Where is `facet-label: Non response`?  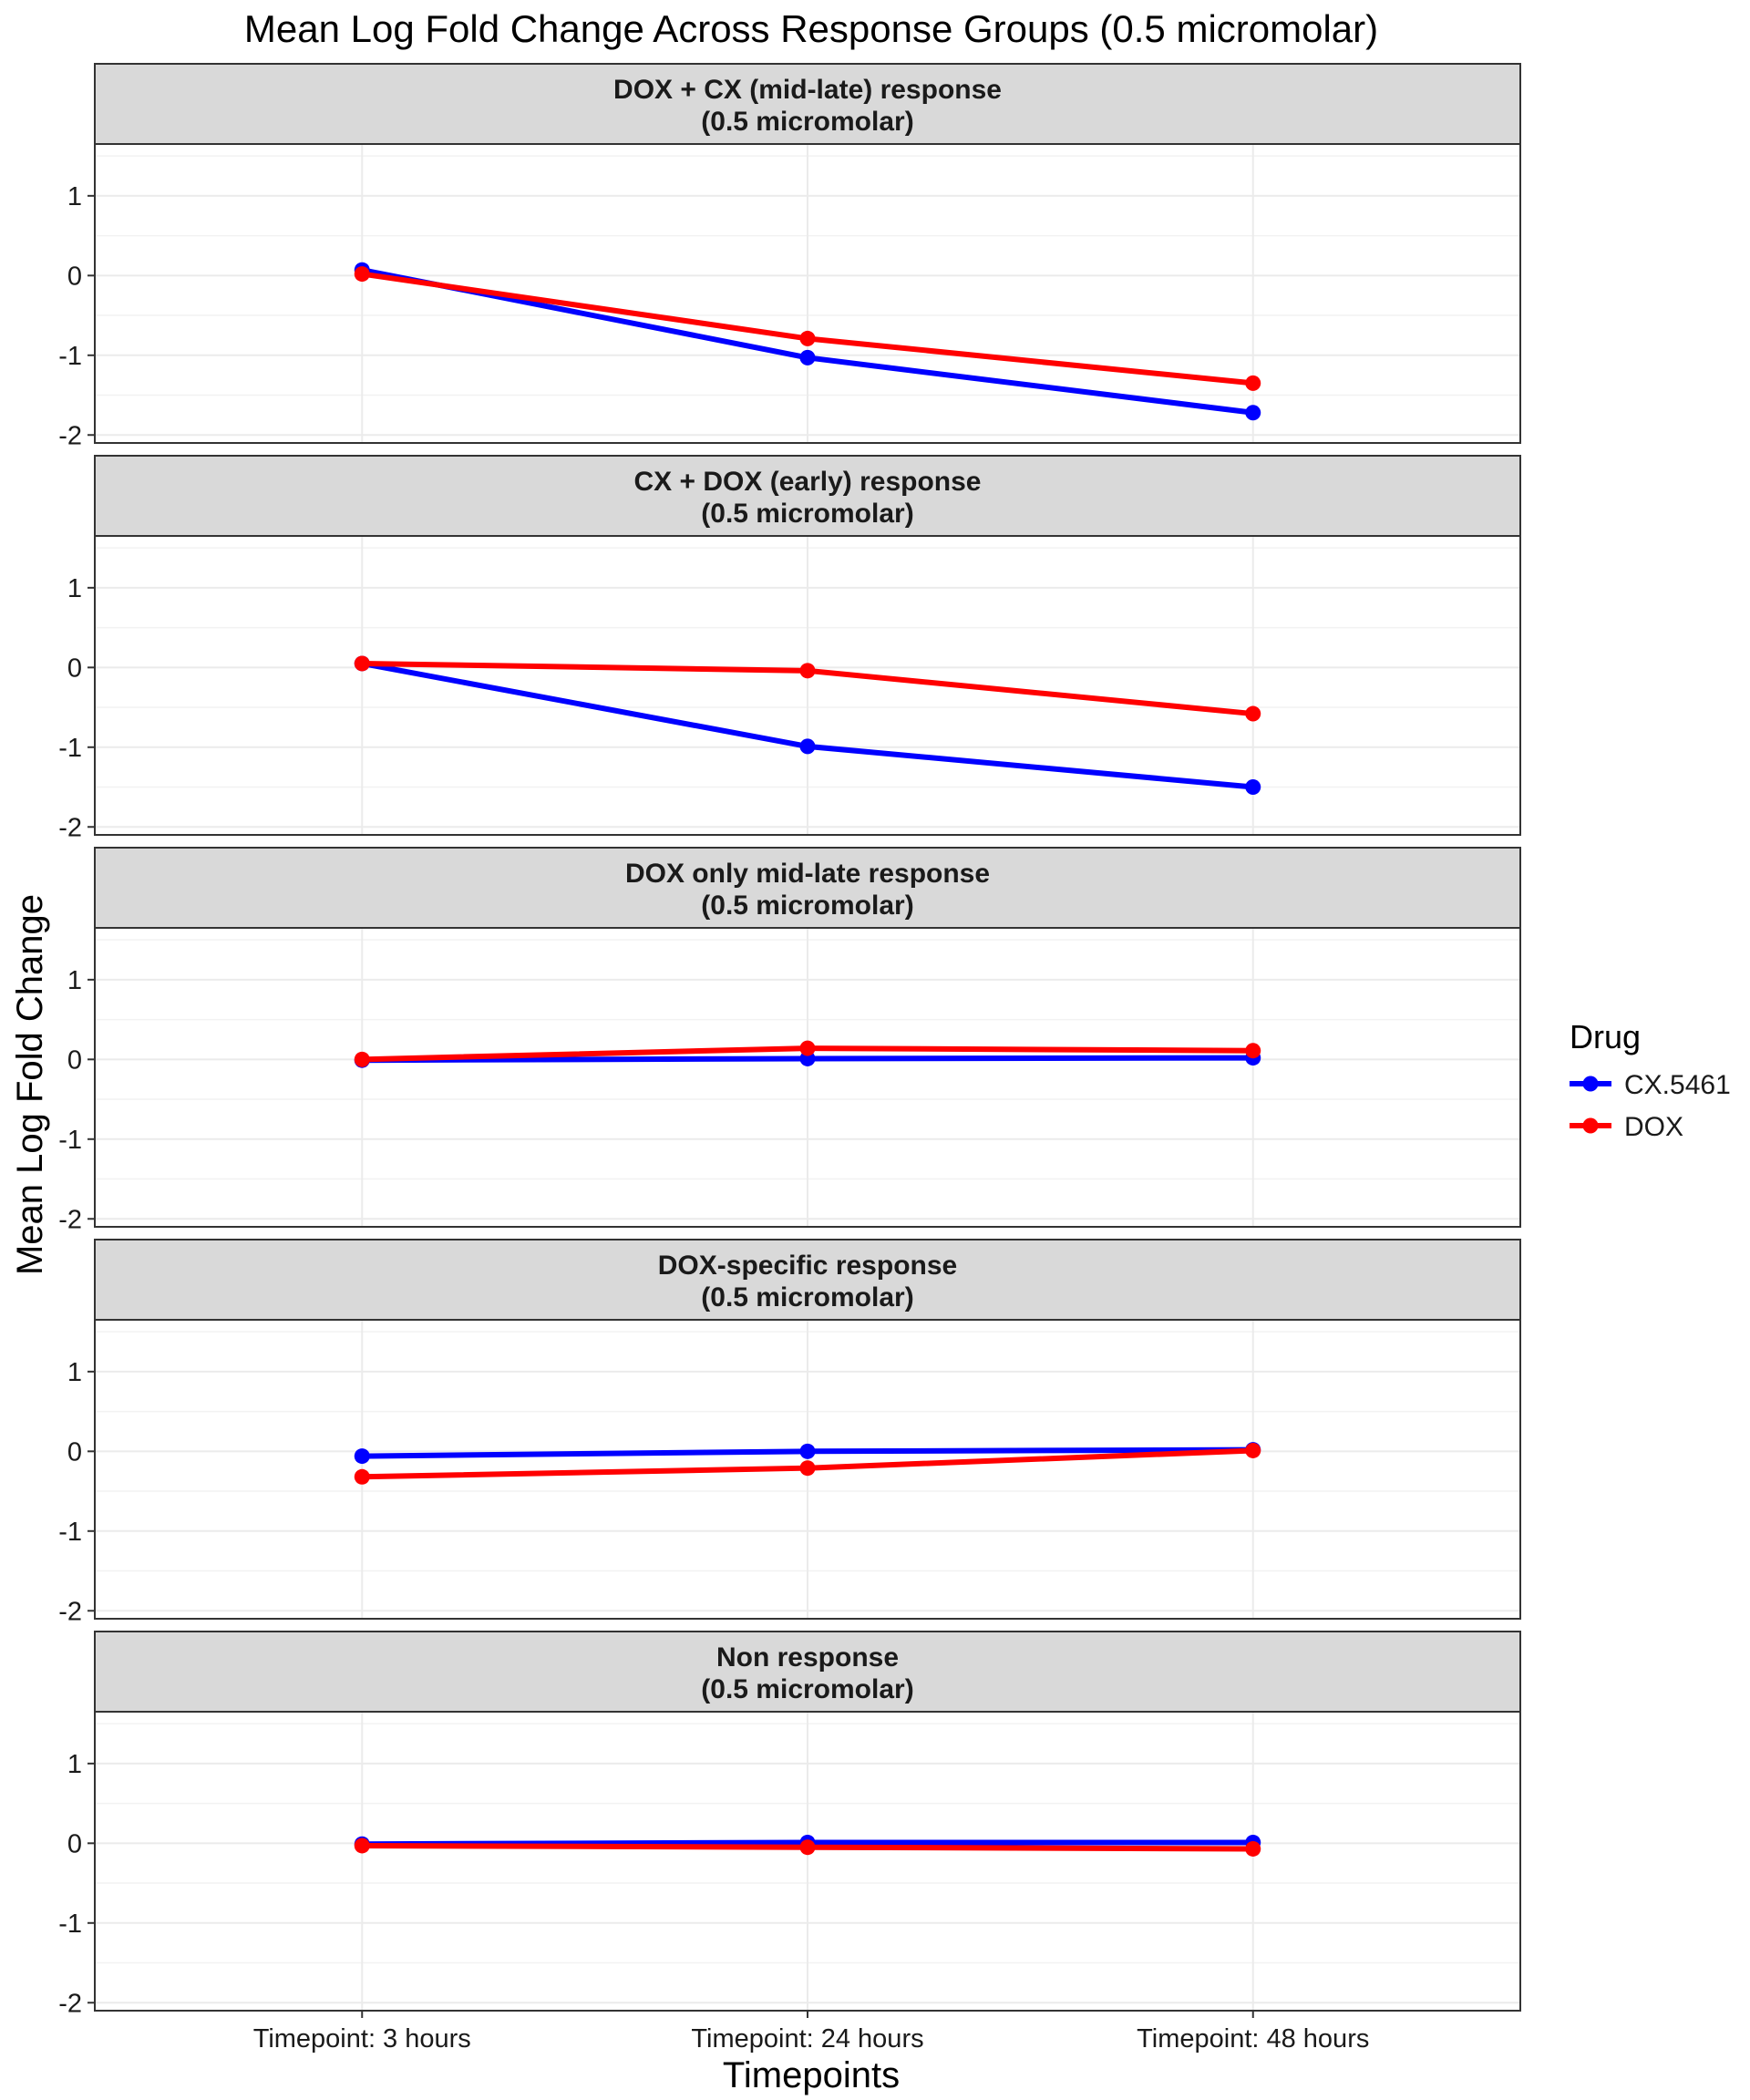
facet-label: Non response is located at coordinates (808, 1657).